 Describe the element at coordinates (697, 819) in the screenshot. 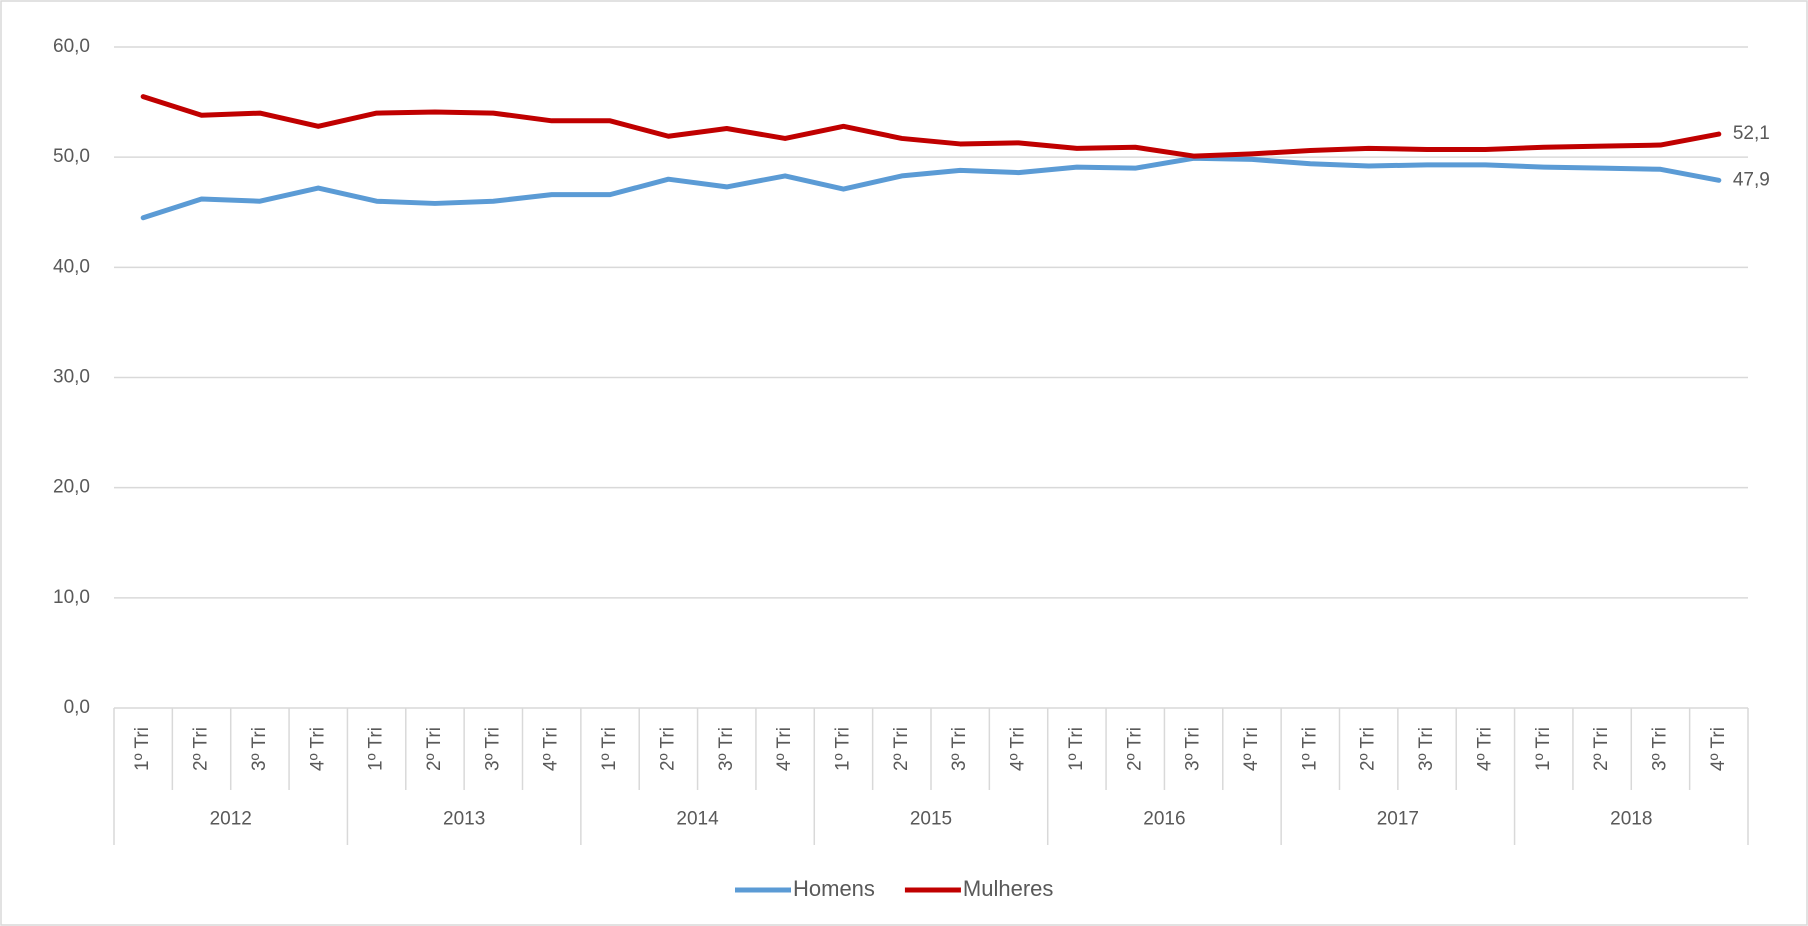

I see `year-label: 2014` at that location.